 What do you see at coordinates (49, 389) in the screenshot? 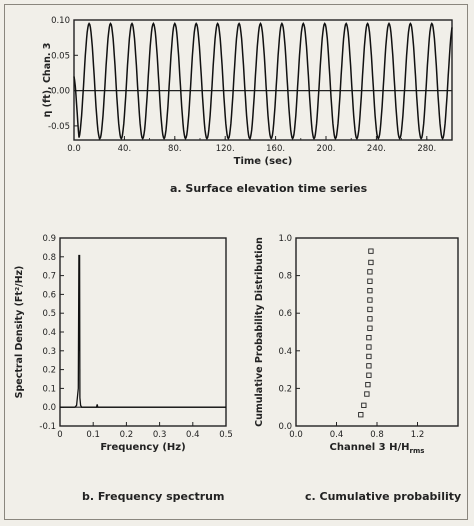
I see `frequency-spectrum-y-tick-label: 0.1` at bounding box center [49, 389].